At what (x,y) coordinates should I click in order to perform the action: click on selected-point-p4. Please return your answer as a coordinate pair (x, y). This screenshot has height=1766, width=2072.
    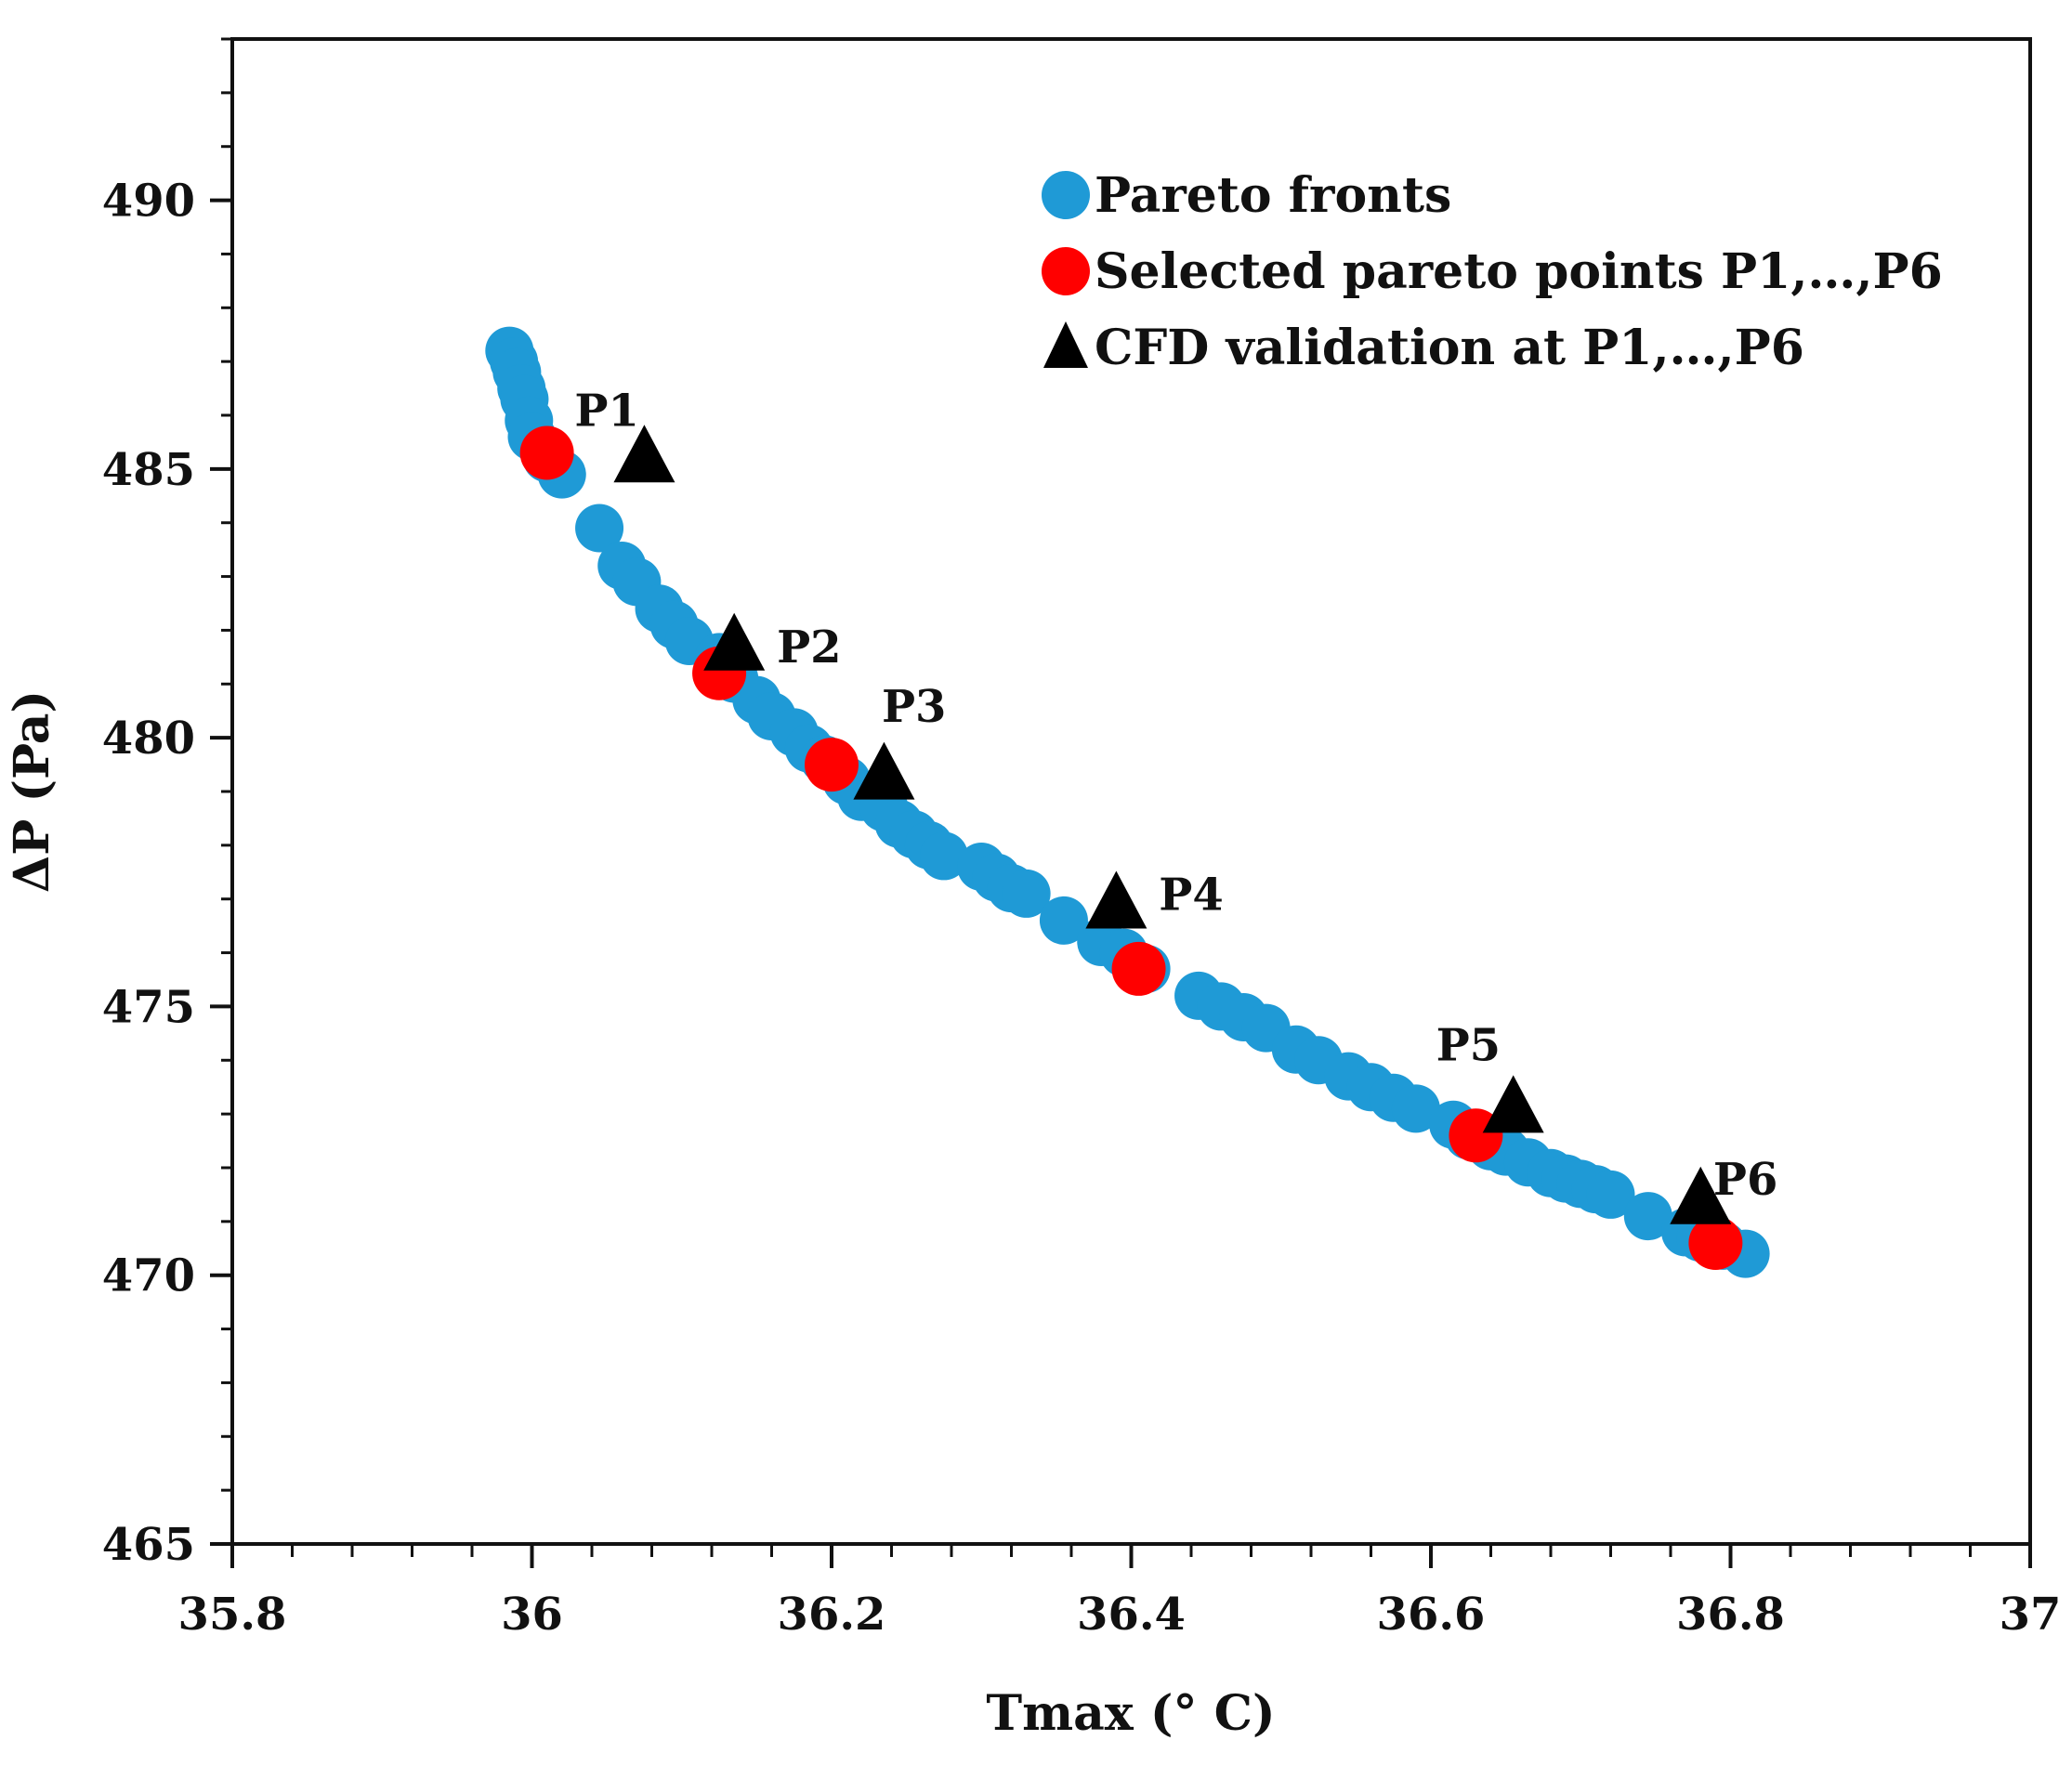
    Looking at the image, I should click on (1138, 968).